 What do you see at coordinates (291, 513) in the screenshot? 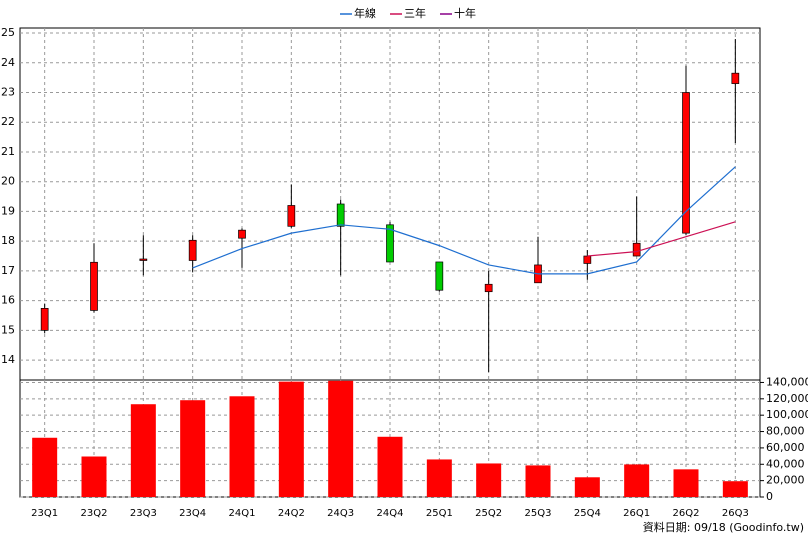
I see `x-tick-label: 24Q2` at bounding box center [291, 513].